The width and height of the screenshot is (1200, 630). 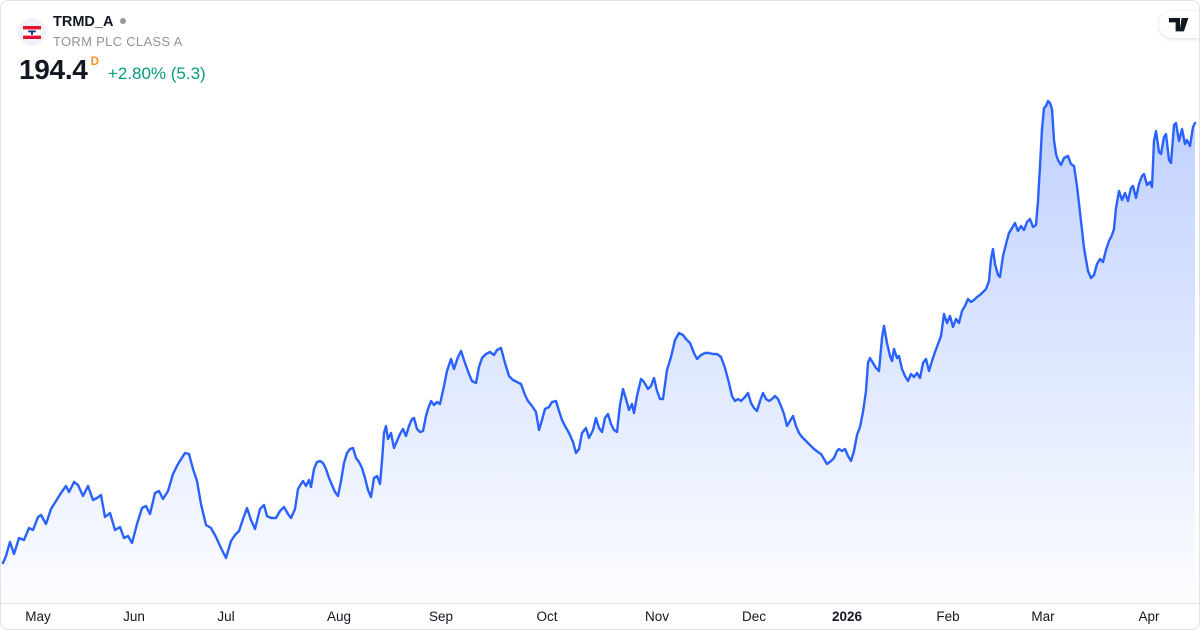 What do you see at coordinates (754, 616) in the screenshot?
I see `x-axis-label-dec: Dec` at bounding box center [754, 616].